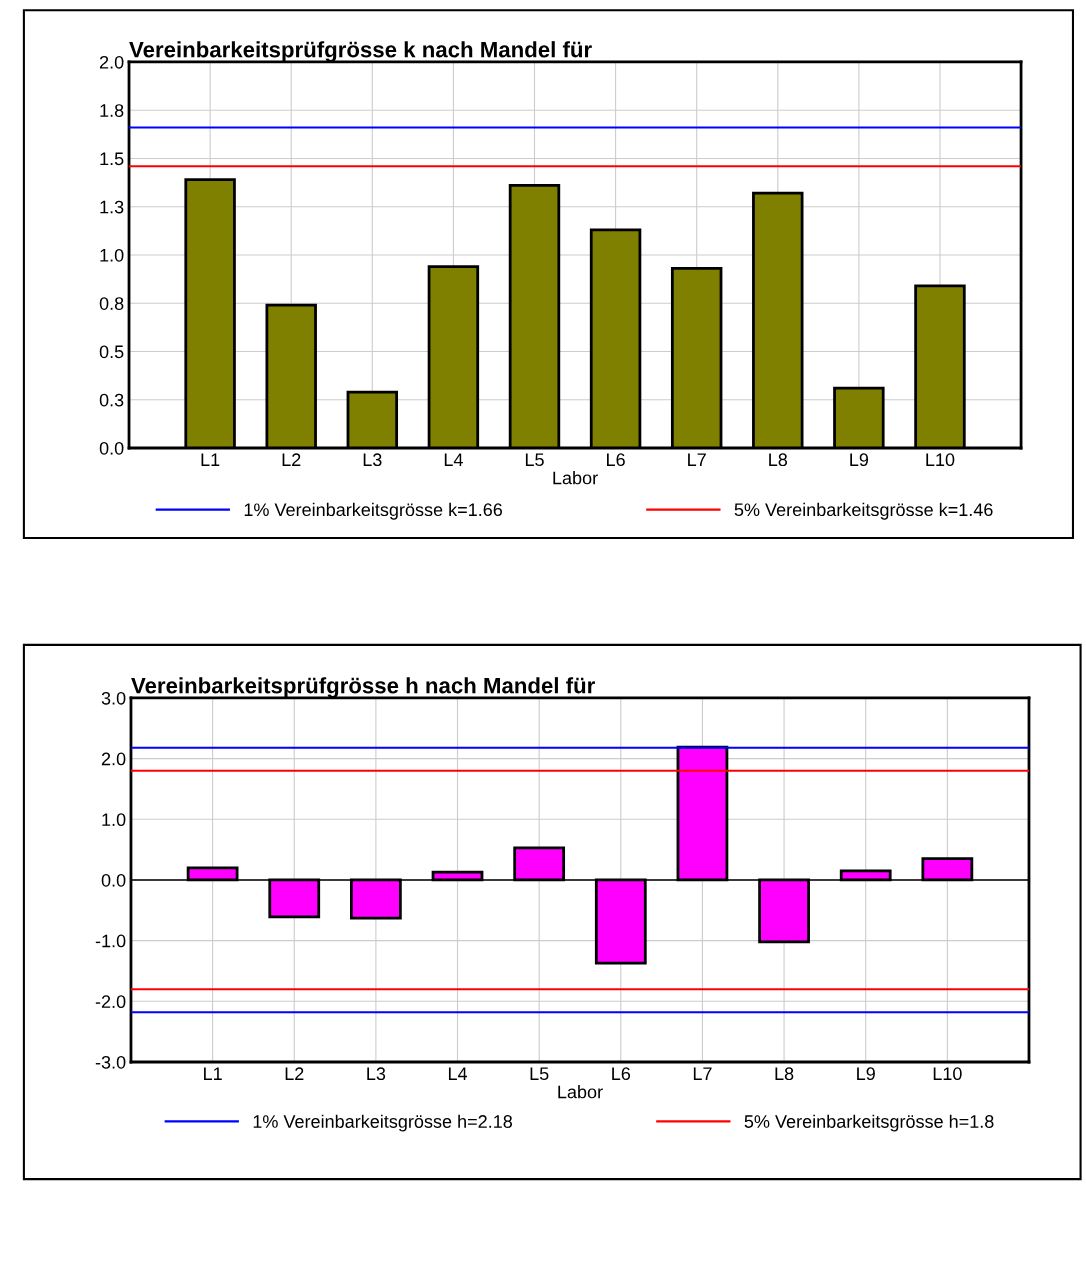 This screenshot has height=1272, width=1086. What do you see at coordinates (110, 941) in the screenshot?
I see `y-tick-label: -1.0` at bounding box center [110, 941].